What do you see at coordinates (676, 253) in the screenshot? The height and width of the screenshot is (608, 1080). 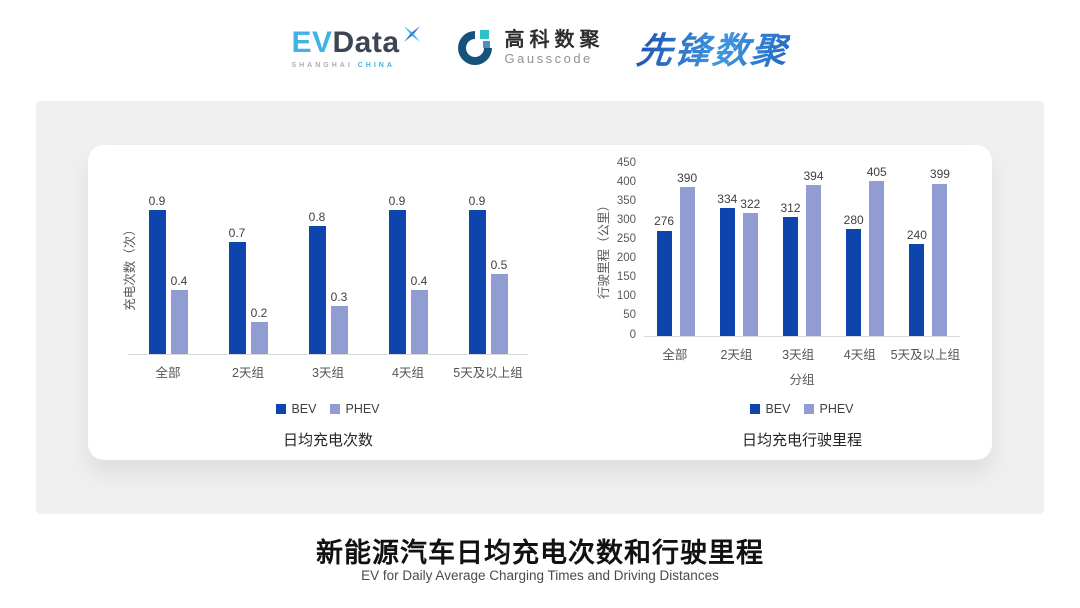 I see `bar-pair: 276 390` at bounding box center [676, 253].